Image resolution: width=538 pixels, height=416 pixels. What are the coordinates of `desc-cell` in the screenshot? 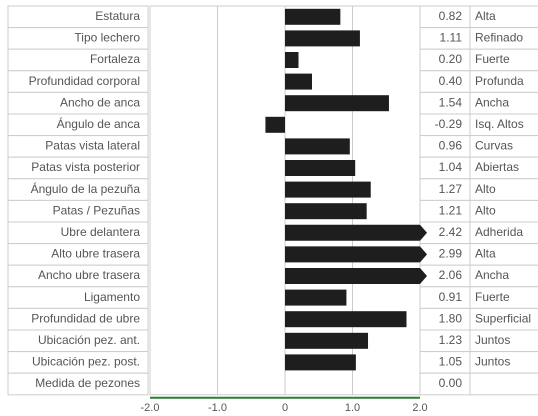 It's located at (503, 384).